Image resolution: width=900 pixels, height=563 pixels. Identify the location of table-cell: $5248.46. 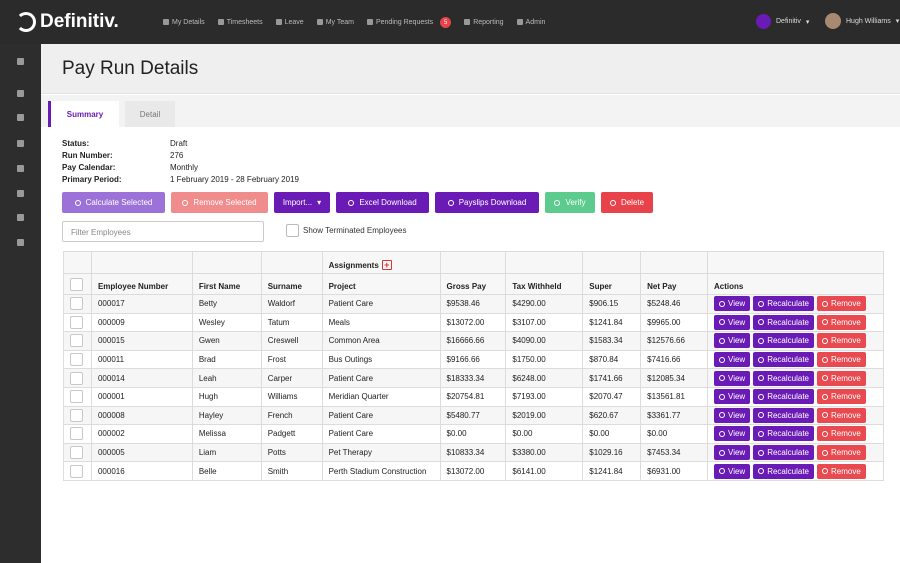
(674, 304).